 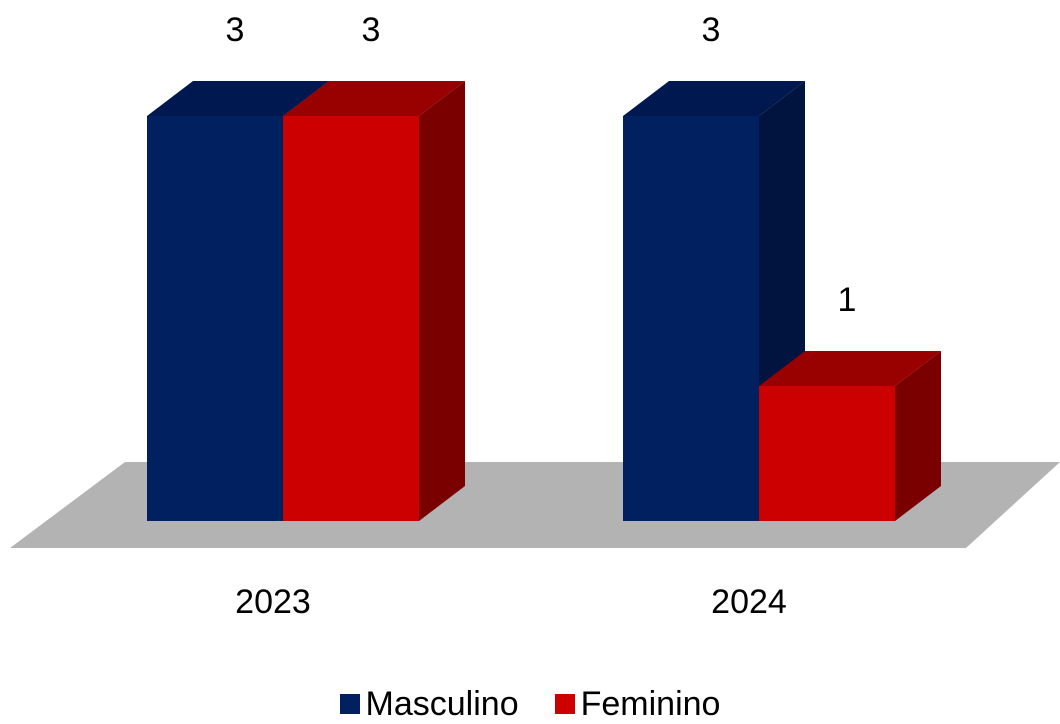 I want to click on legend-swatch-masculino, so click(x=349, y=704).